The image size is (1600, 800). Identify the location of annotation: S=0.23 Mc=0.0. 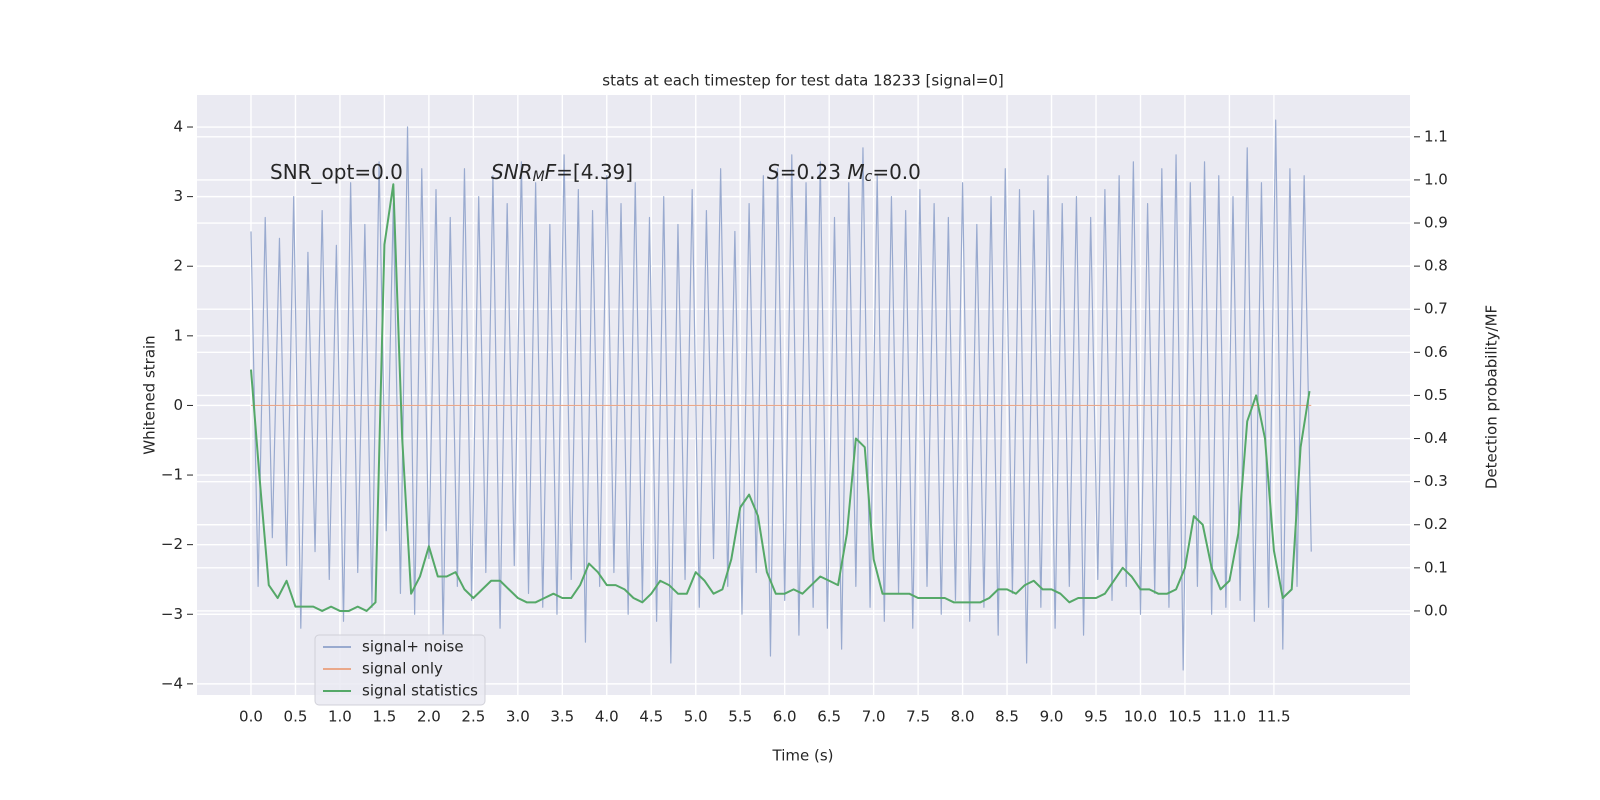
(844, 172).